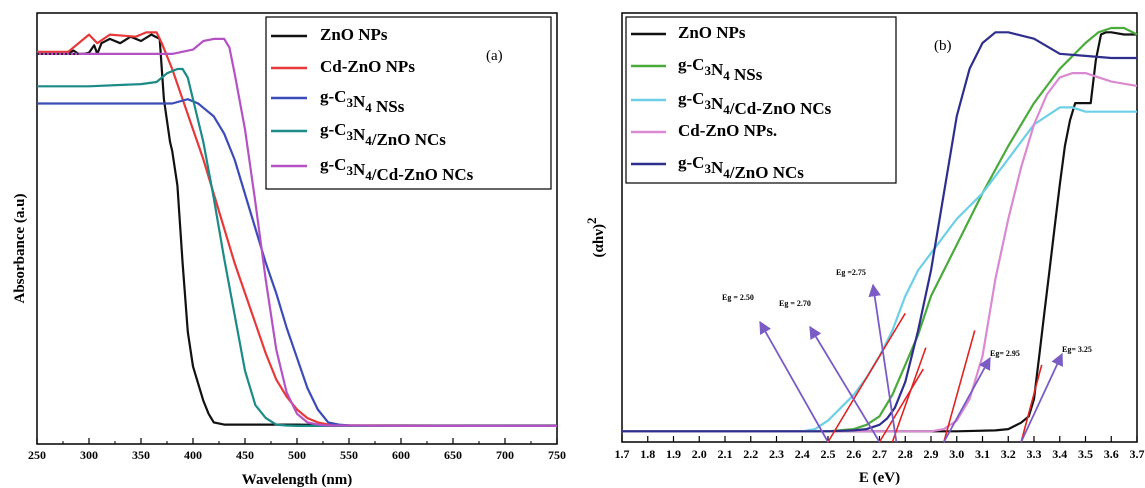  Describe the element at coordinates (956, 454) in the screenshot. I see `x-tick-label-b: 3.0` at that location.